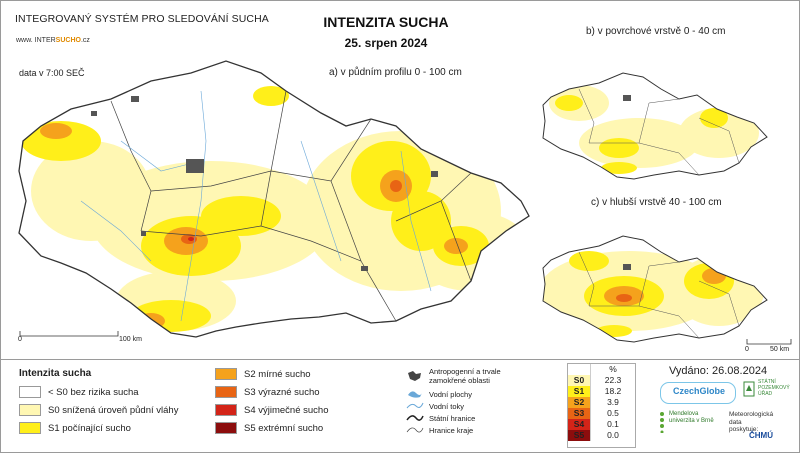  Describe the element at coordinates (601, 424) in the screenshot. I see `percent-row-s4: S4 0.1` at that location.